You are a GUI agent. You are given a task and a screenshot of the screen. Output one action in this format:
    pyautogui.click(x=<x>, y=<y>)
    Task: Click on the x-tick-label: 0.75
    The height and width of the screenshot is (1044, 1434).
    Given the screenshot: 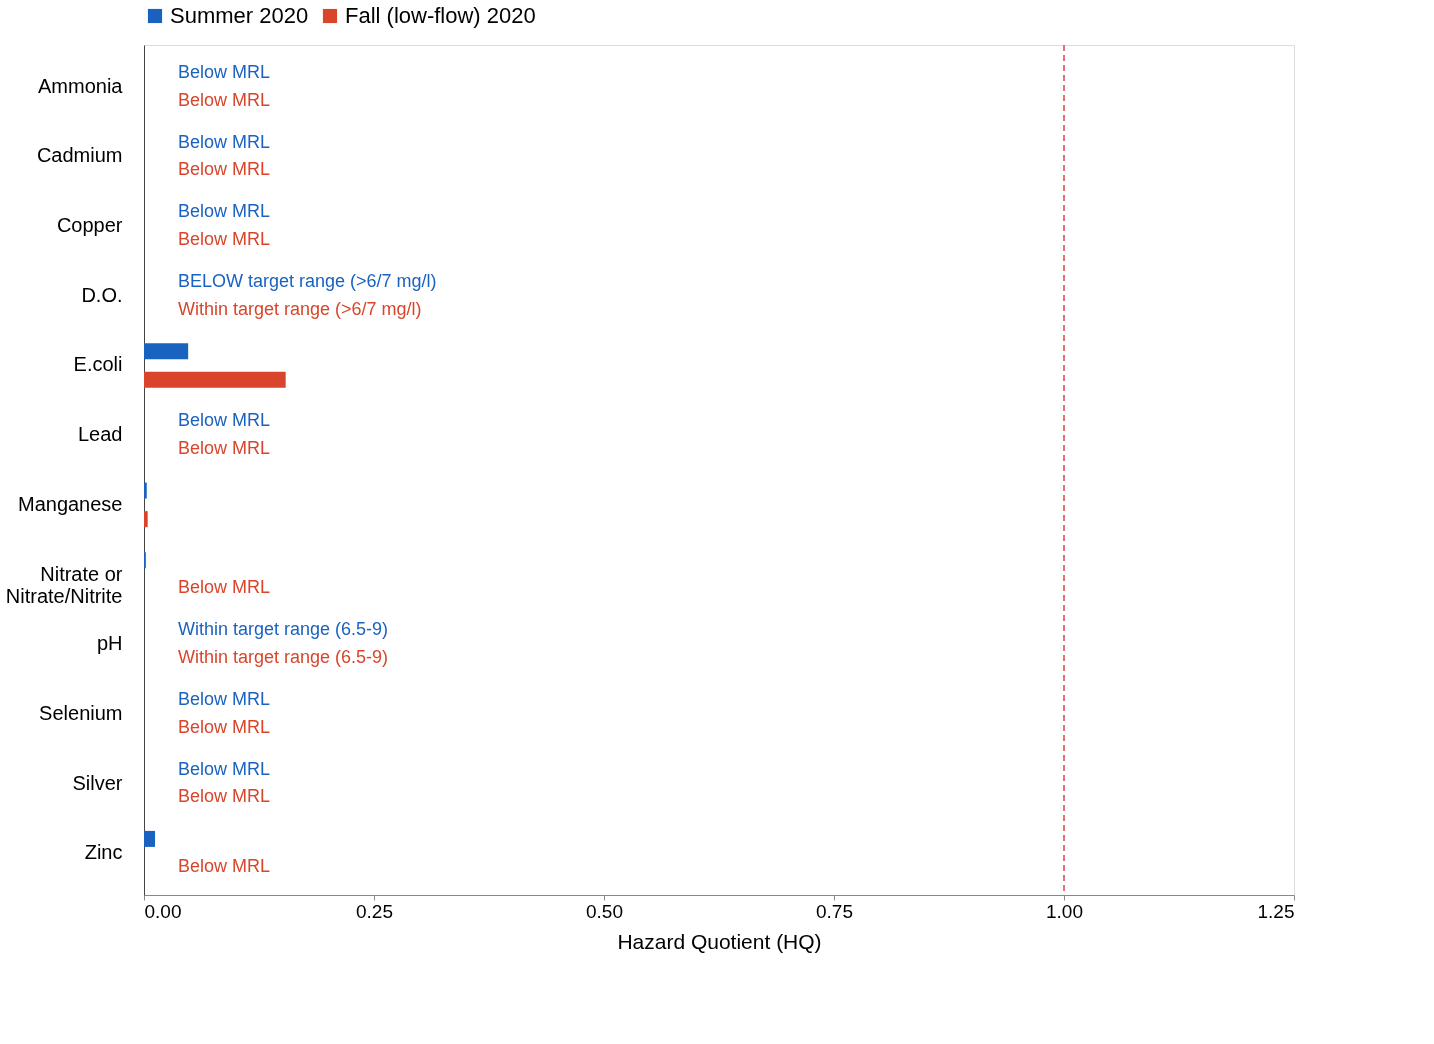 What is the action you would take?
    pyautogui.click(x=834, y=911)
    